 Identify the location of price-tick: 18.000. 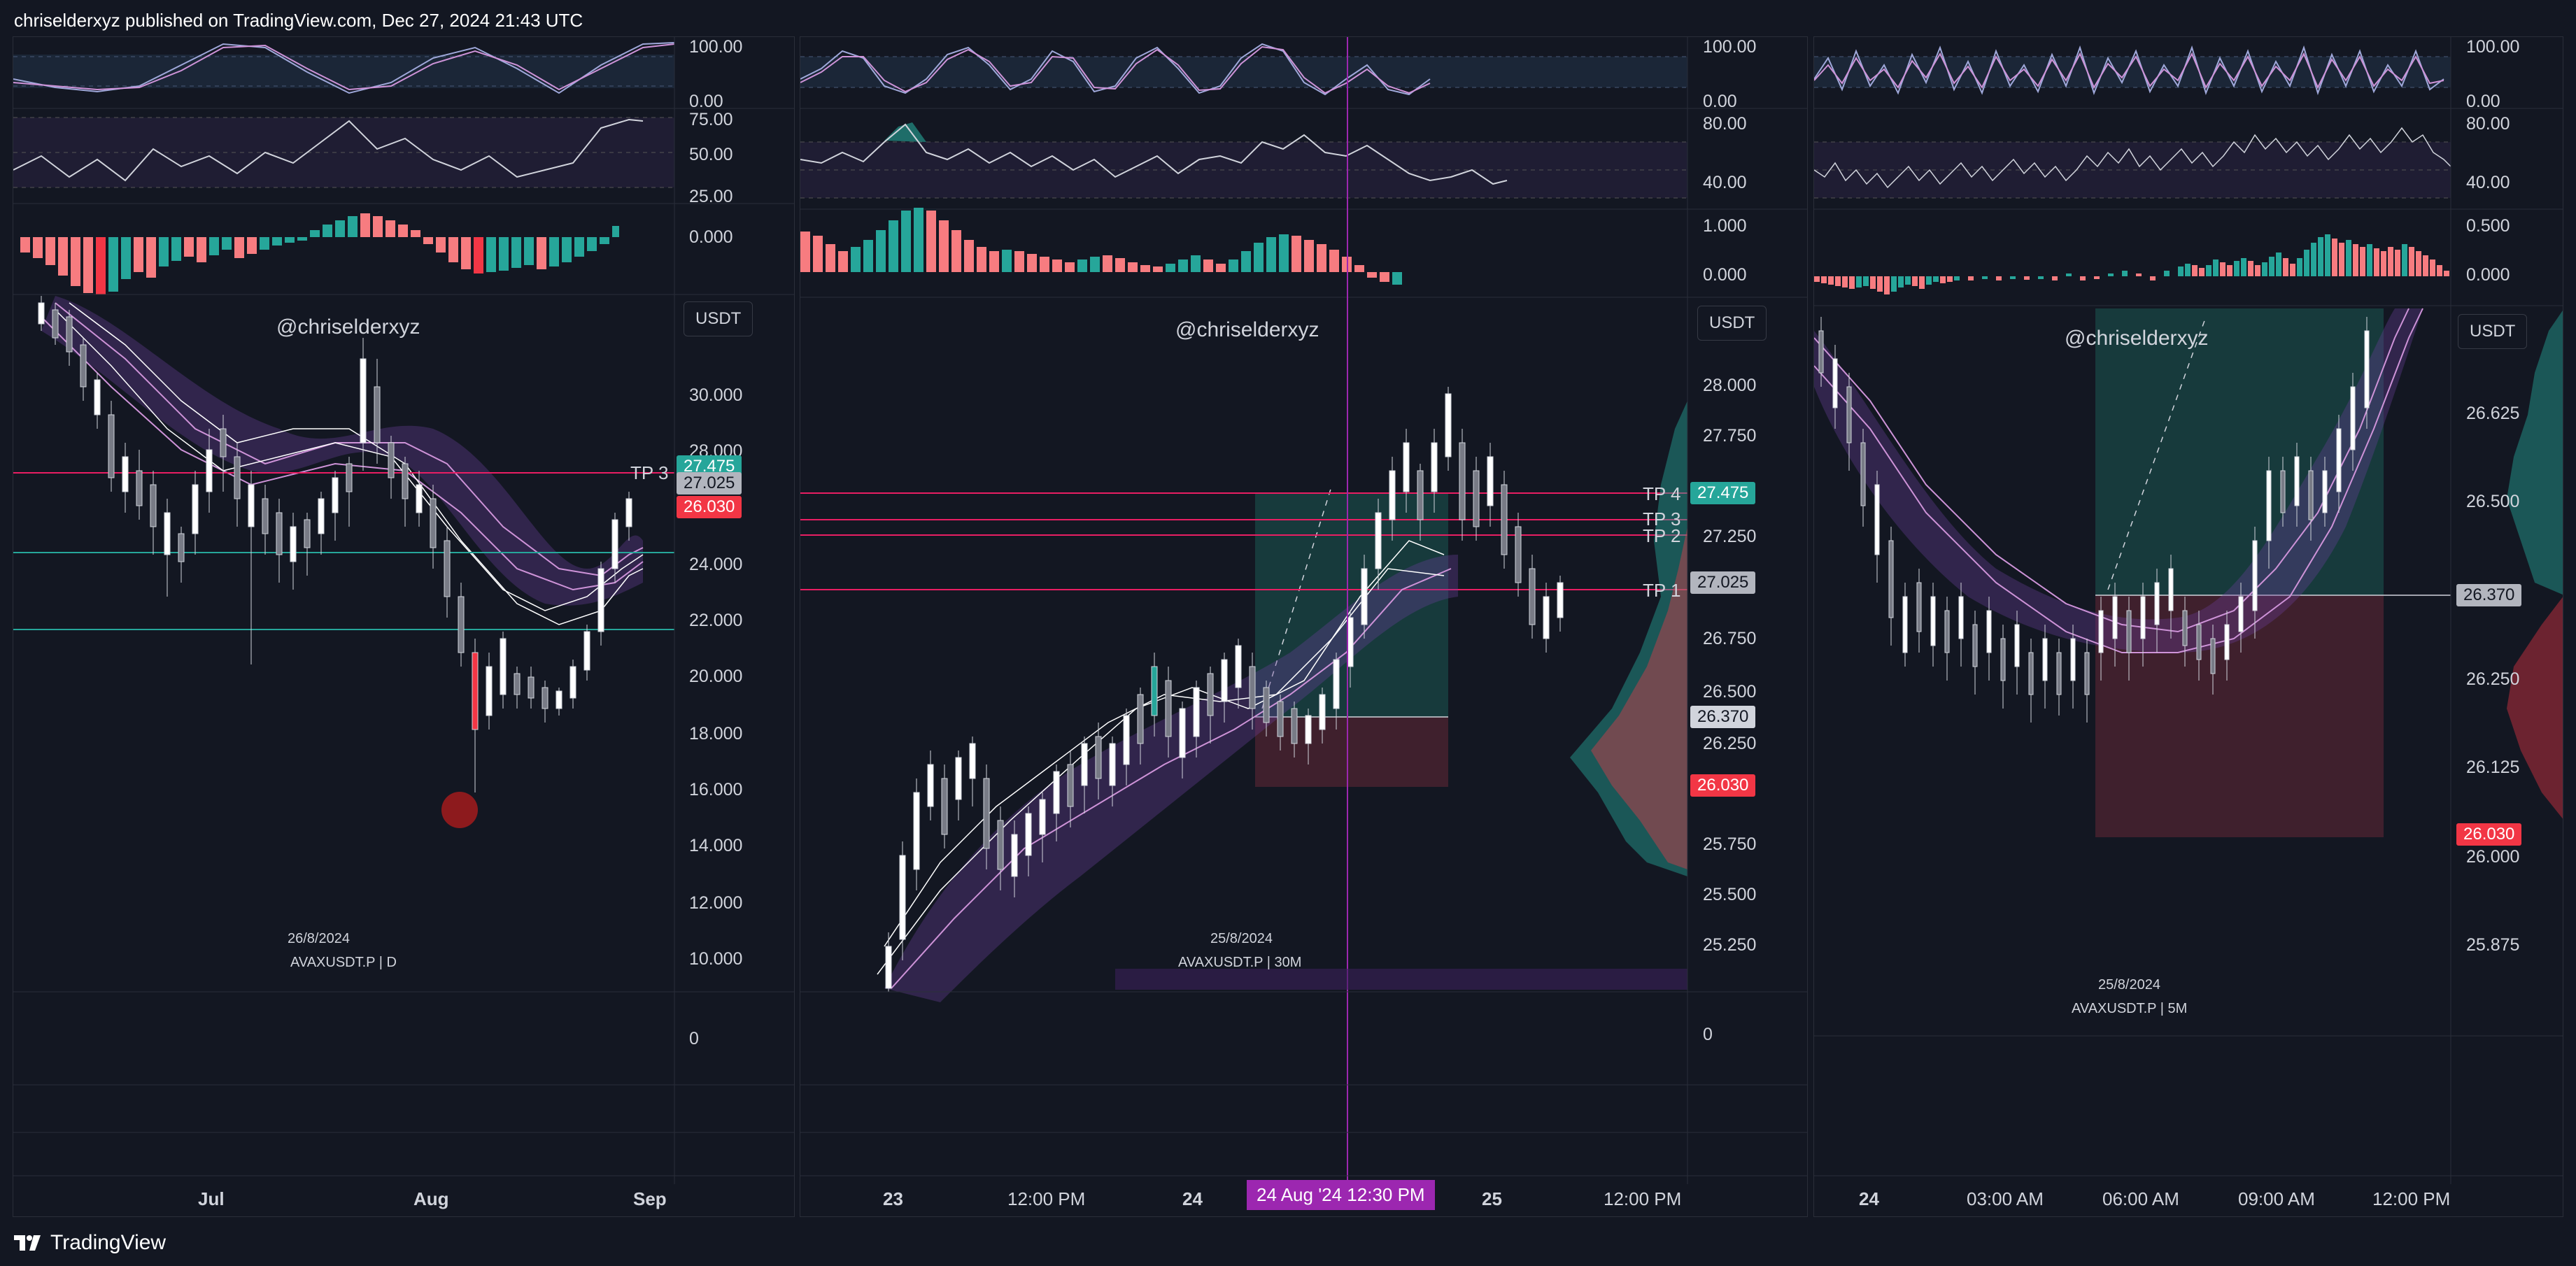
(716, 734).